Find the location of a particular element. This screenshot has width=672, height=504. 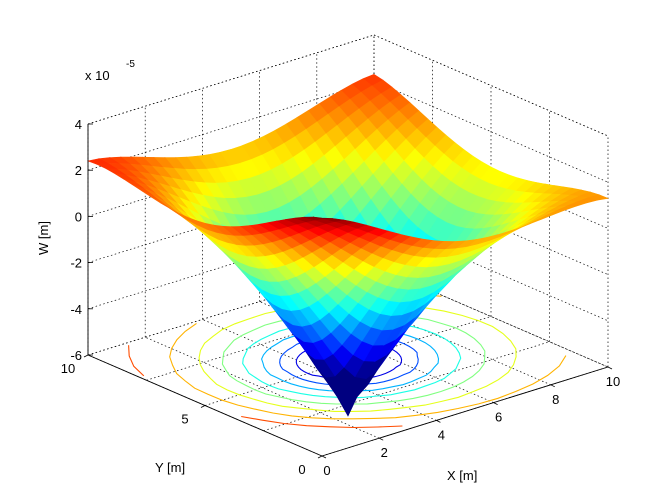

x-tick-label: 0 is located at coordinates (326, 470).